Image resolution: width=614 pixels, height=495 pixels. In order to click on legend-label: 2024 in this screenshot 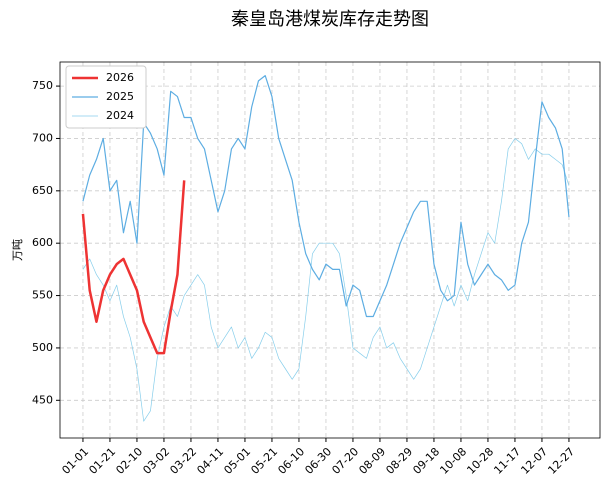, I will do `click(120, 115)`.